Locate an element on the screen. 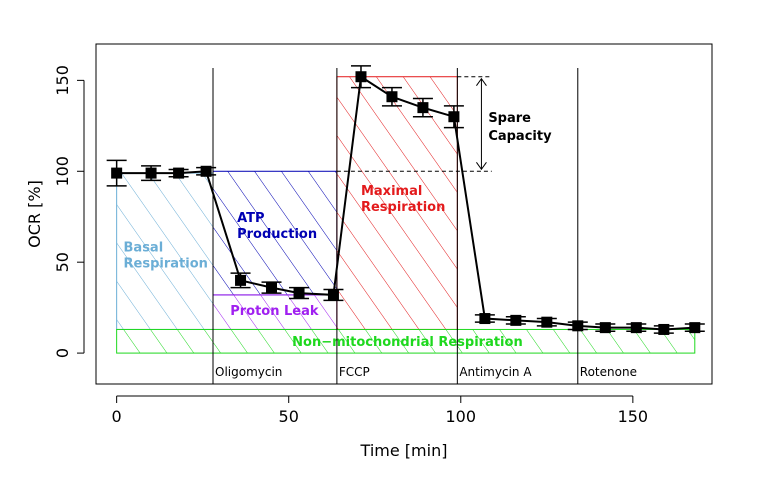  region-label: Proton Leak is located at coordinates (274, 311).